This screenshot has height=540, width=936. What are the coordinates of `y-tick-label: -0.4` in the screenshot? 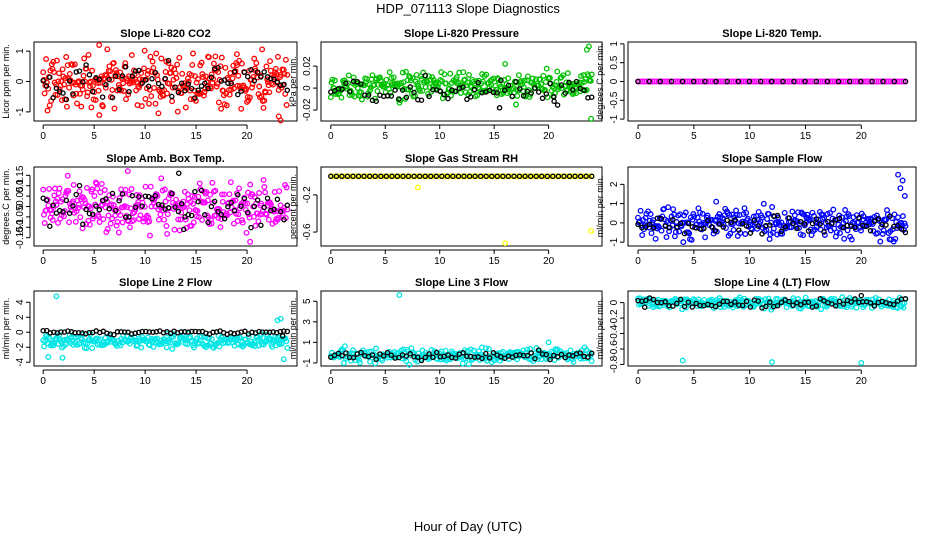 It's located at (614, 333).